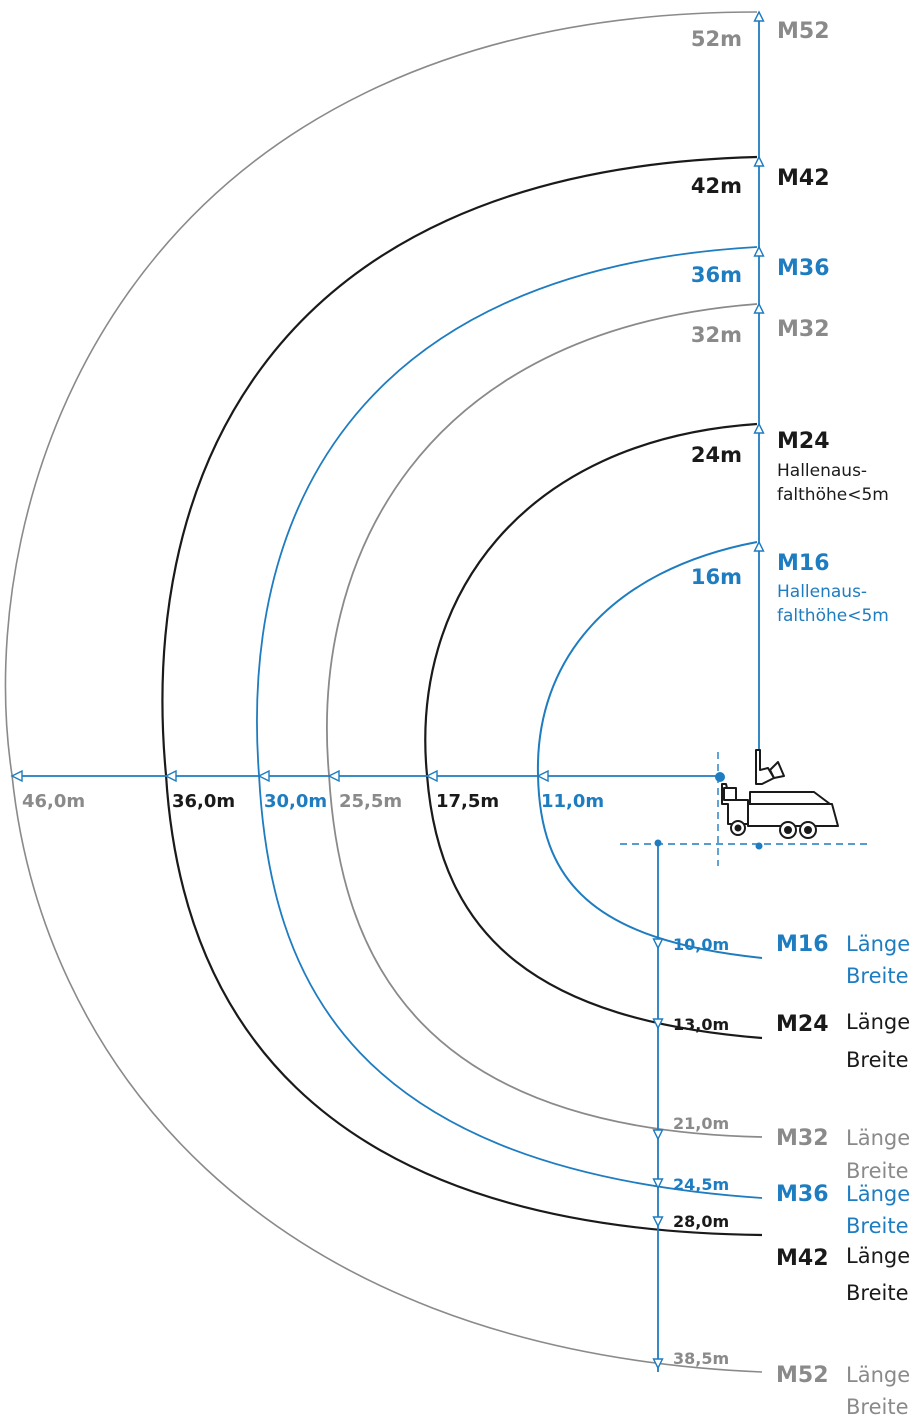 The height and width of the screenshot is (1423, 915). Describe the element at coordinates (759, 16) in the screenshot. I see `height-arrow-m52` at that location.